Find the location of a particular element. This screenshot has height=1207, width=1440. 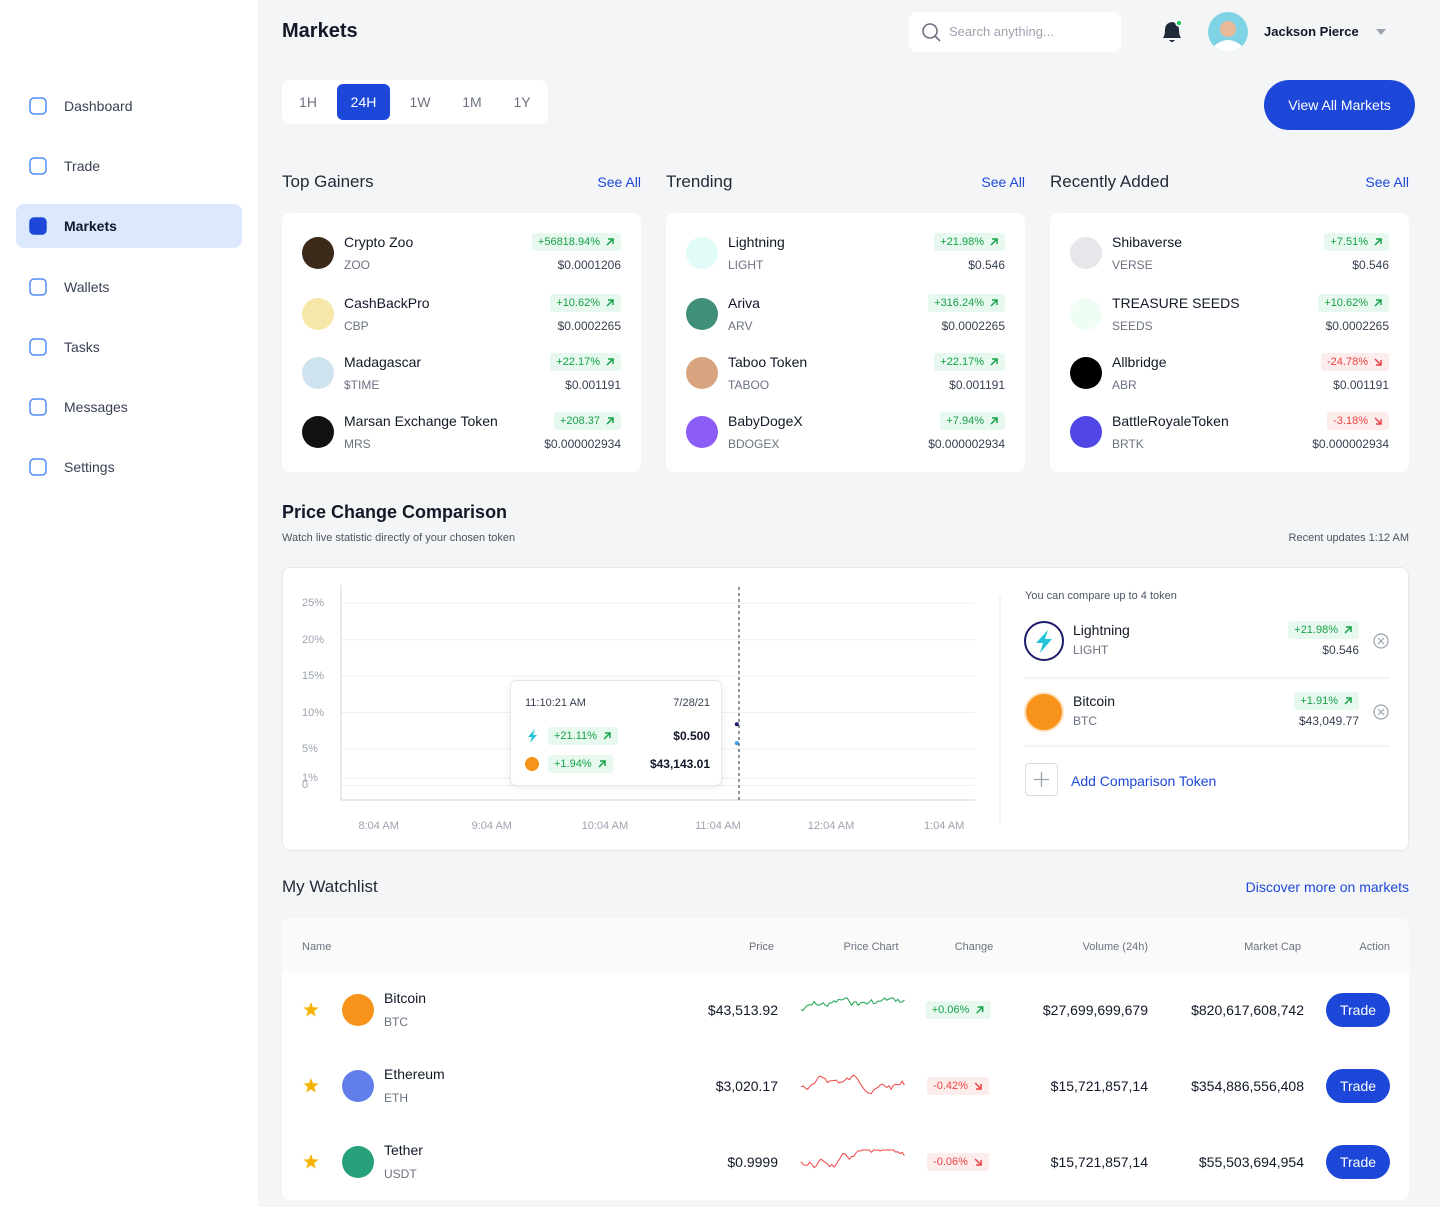

coin-price: $0.0002265 is located at coordinates (589, 326).